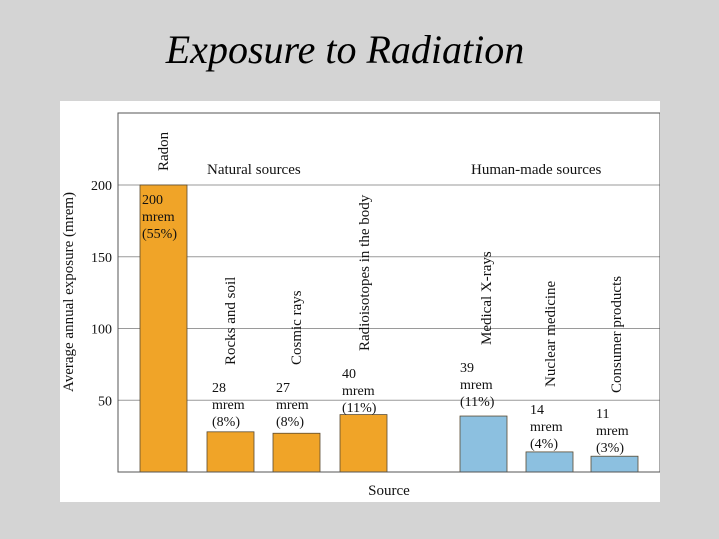 The image size is (719, 539). Describe the element at coordinates (297, 327) in the screenshot. I see `category-label: Cosmic rays` at that location.